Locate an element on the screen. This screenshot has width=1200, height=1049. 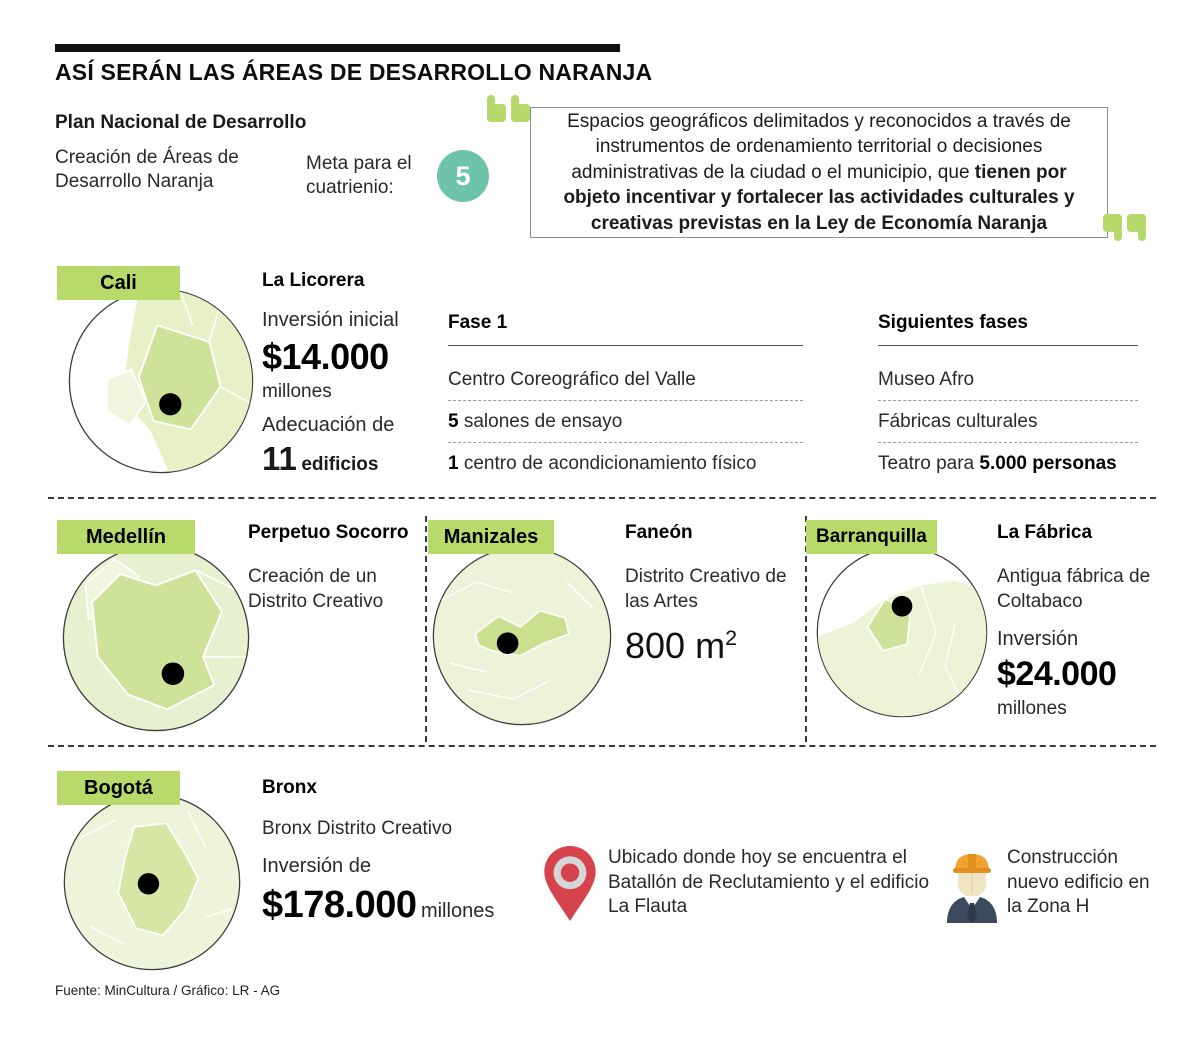
cali-investment-unit: millones is located at coordinates (297, 391).